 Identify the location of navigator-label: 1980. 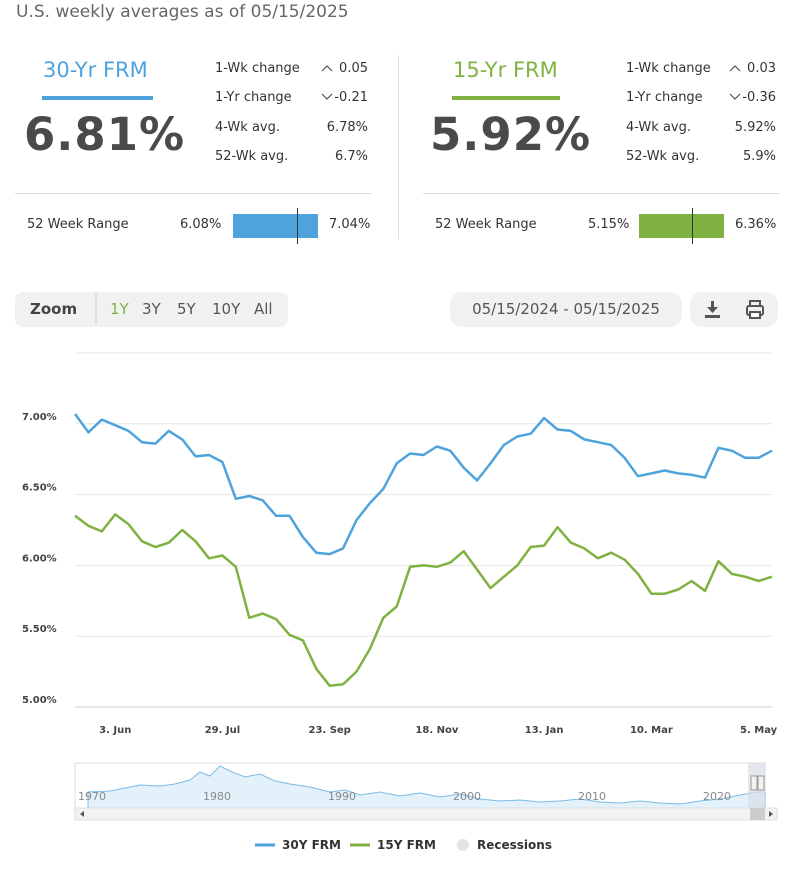
(217, 796).